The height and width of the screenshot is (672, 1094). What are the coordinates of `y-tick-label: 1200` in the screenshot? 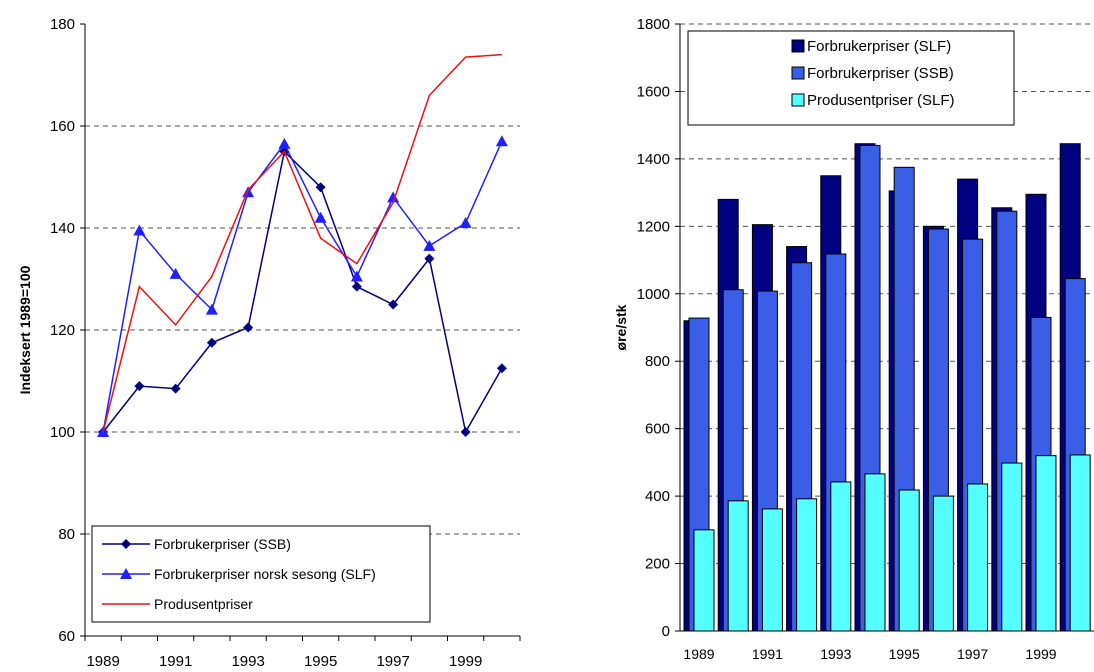 It's located at (653, 226).